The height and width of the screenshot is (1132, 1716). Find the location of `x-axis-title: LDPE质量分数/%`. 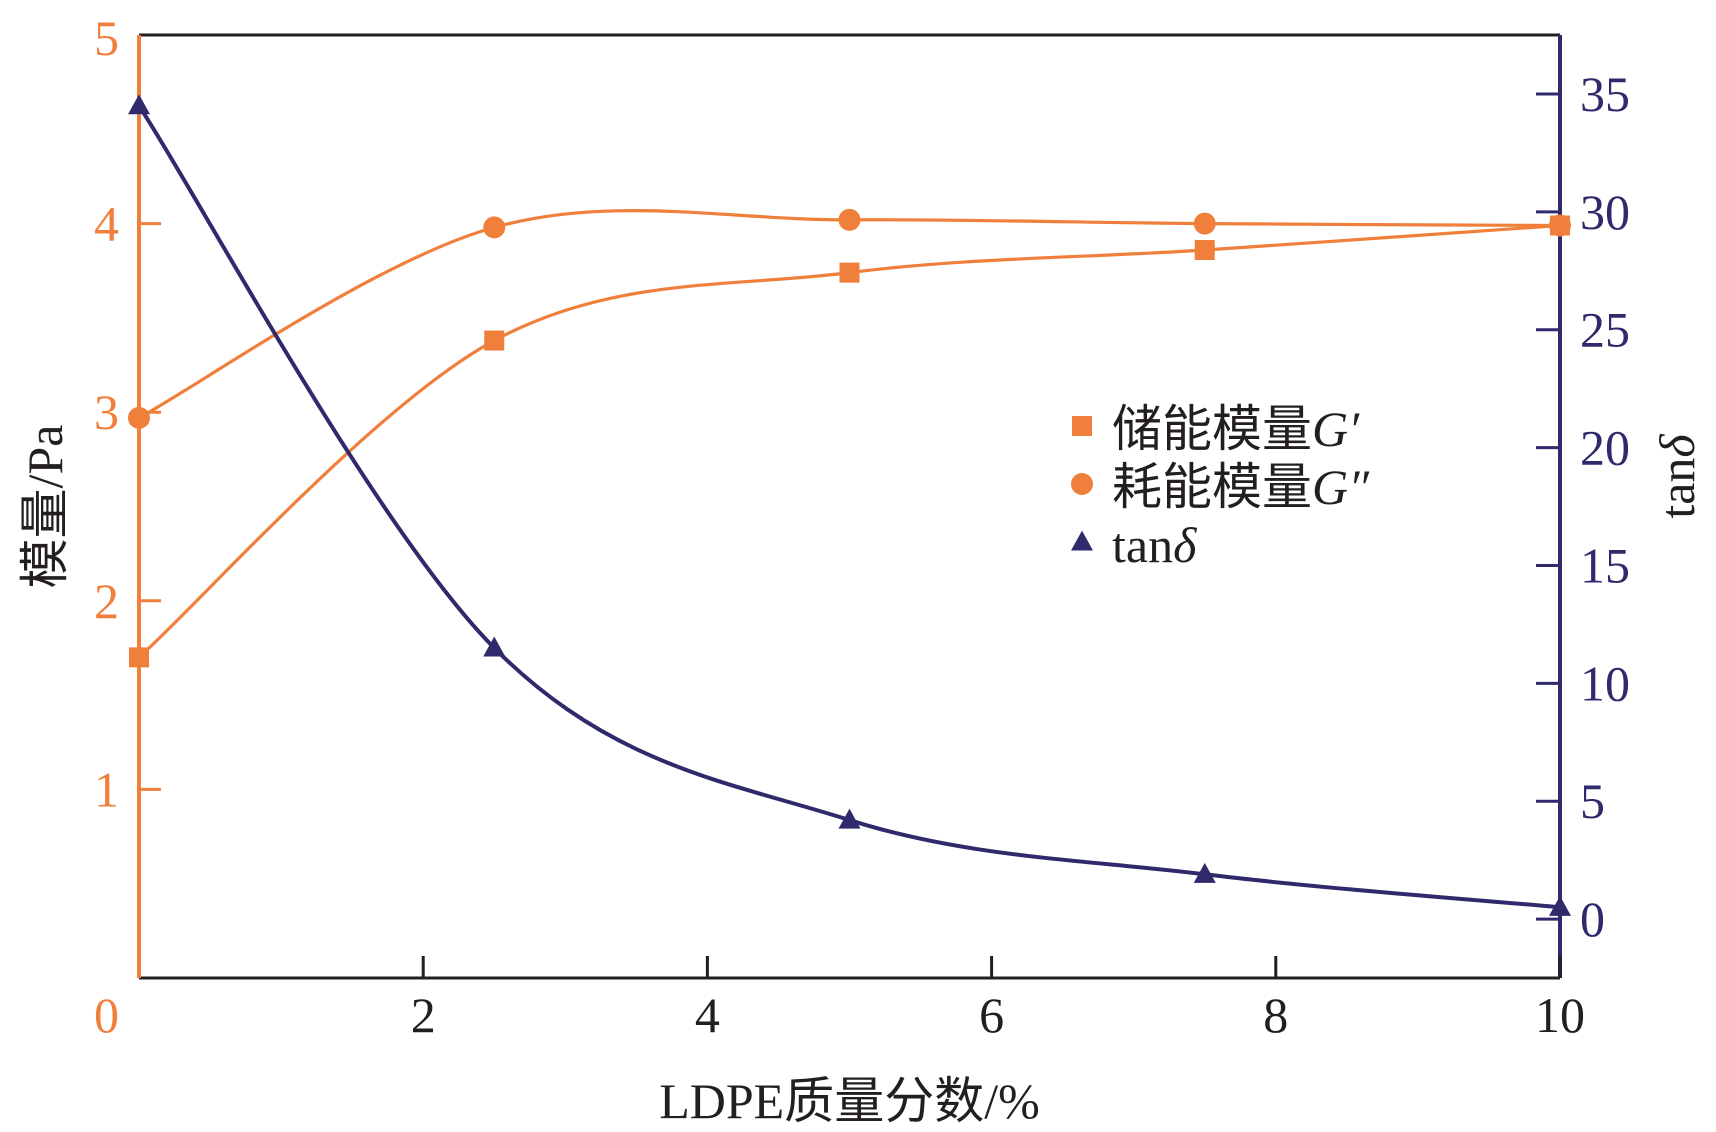

x-axis-title: LDPE质量分数/% is located at coordinates (849, 1101).